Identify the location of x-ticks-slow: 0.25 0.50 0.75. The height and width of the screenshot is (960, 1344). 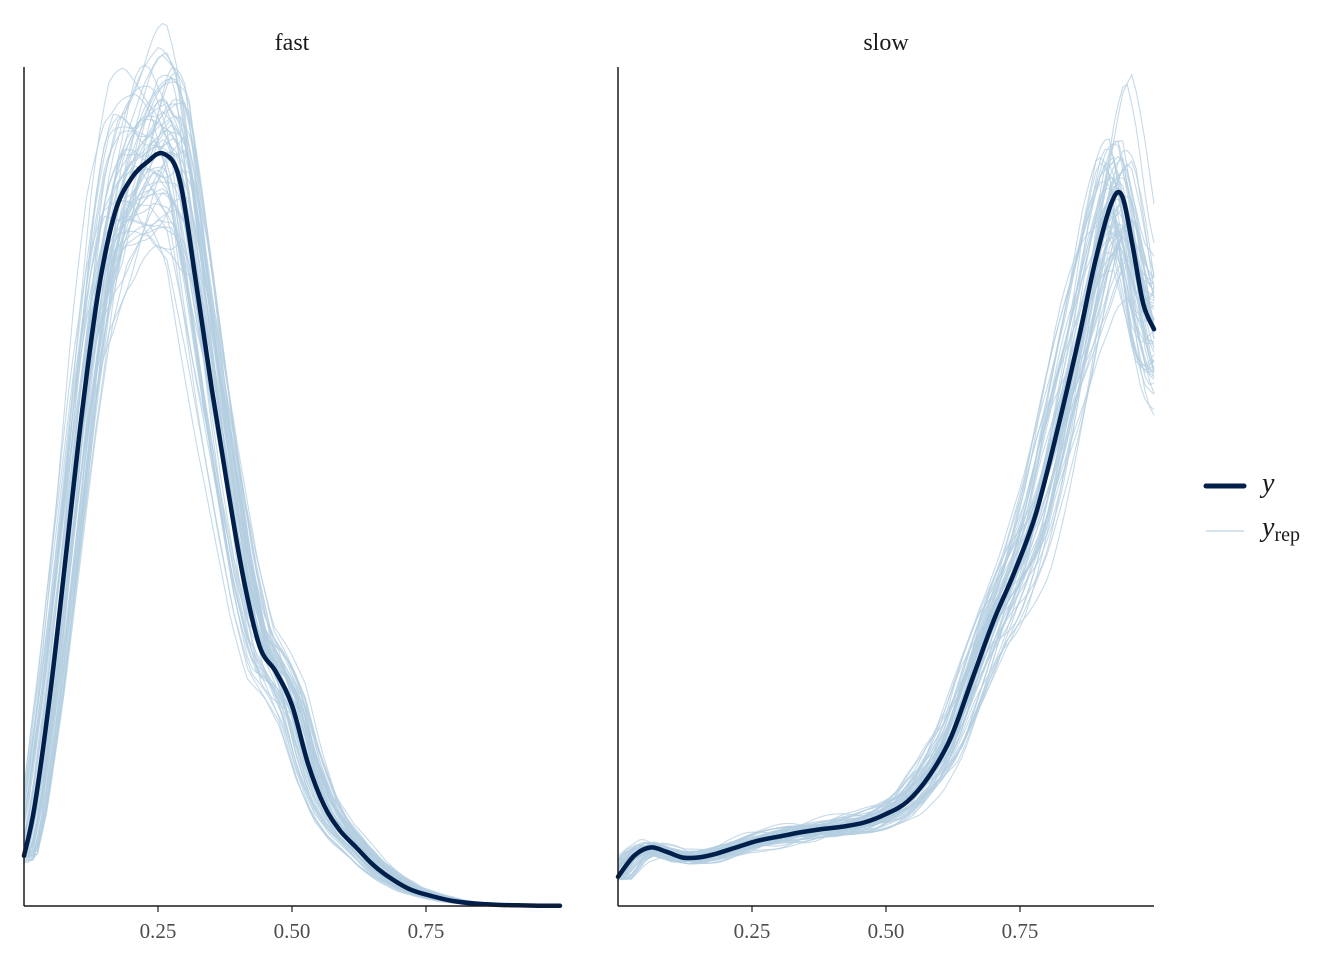
(886, 924).